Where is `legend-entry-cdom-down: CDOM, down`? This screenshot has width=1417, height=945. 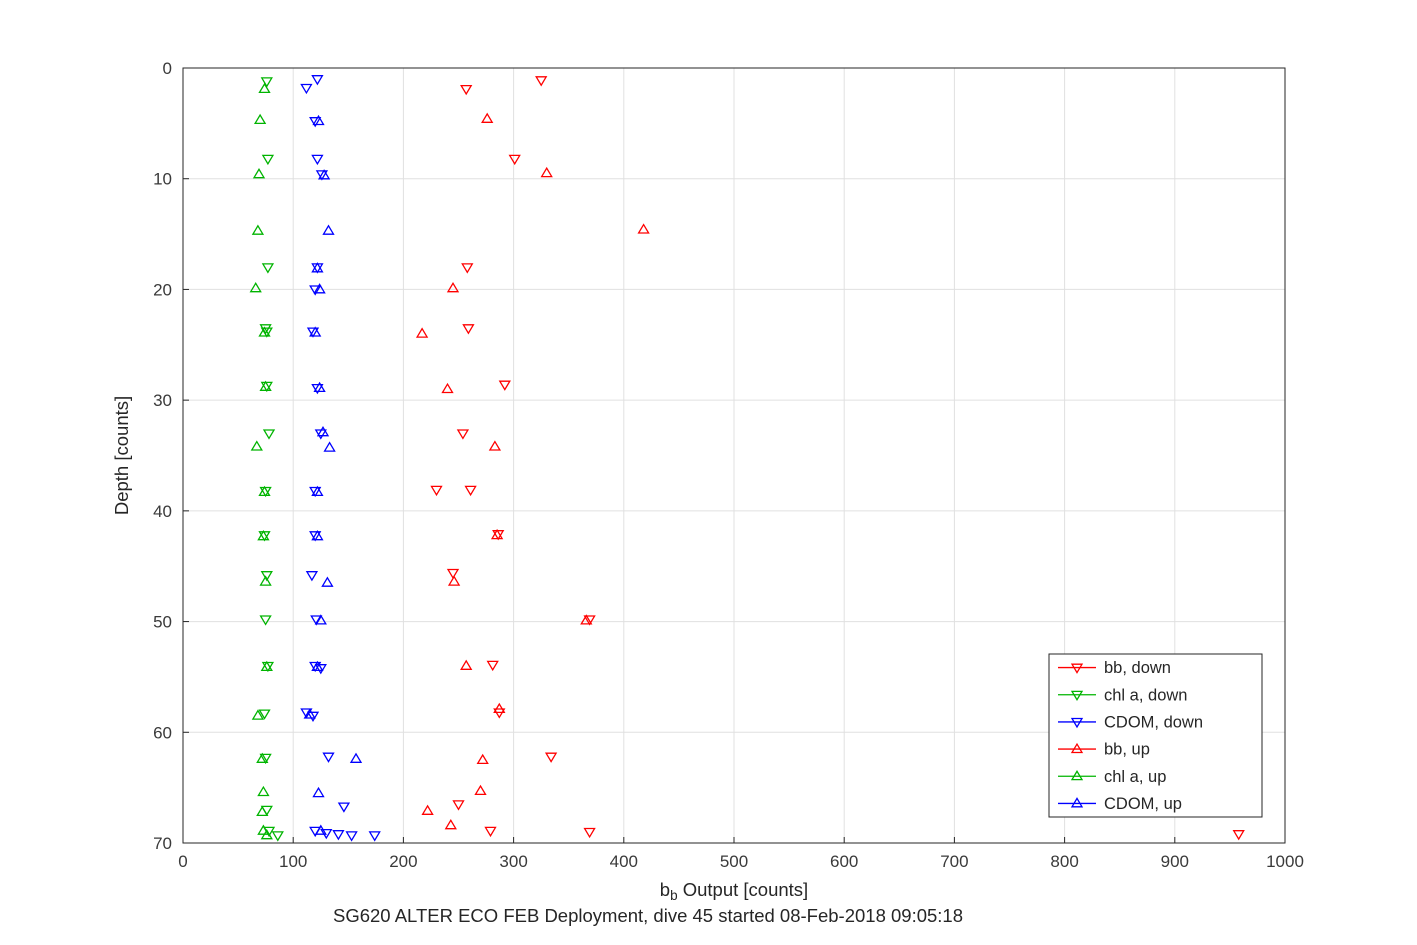 legend-entry-cdom-down: CDOM, down is located at coordinates (1130, 722).